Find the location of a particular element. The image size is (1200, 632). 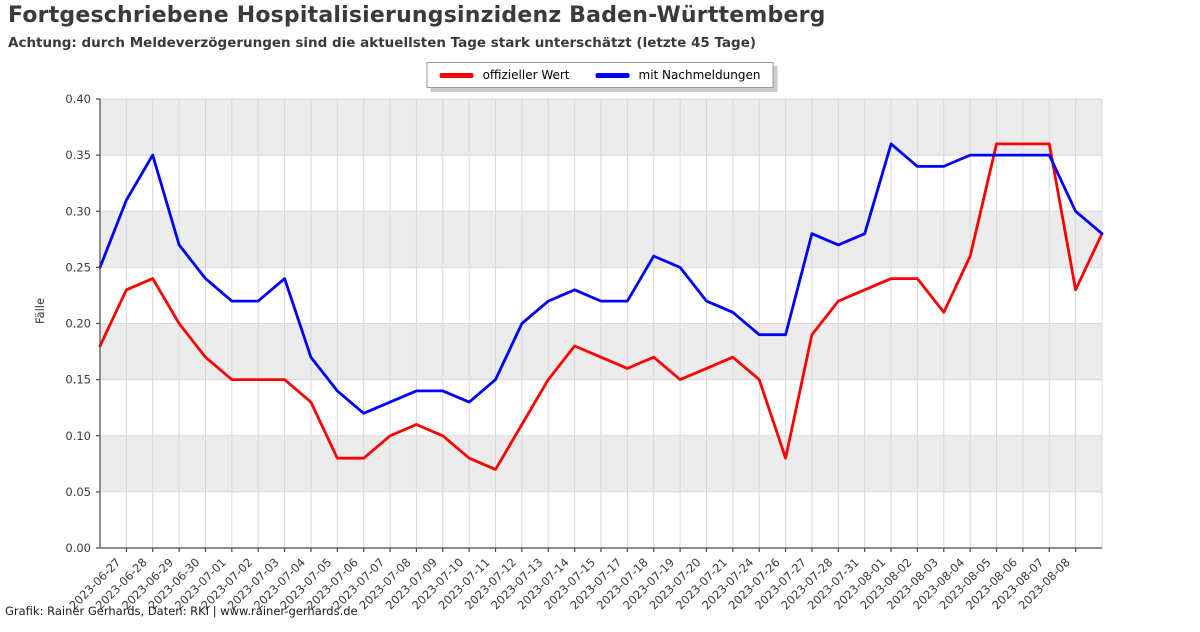

y-axis-label: Fälle is located at coordinates (40, 311).